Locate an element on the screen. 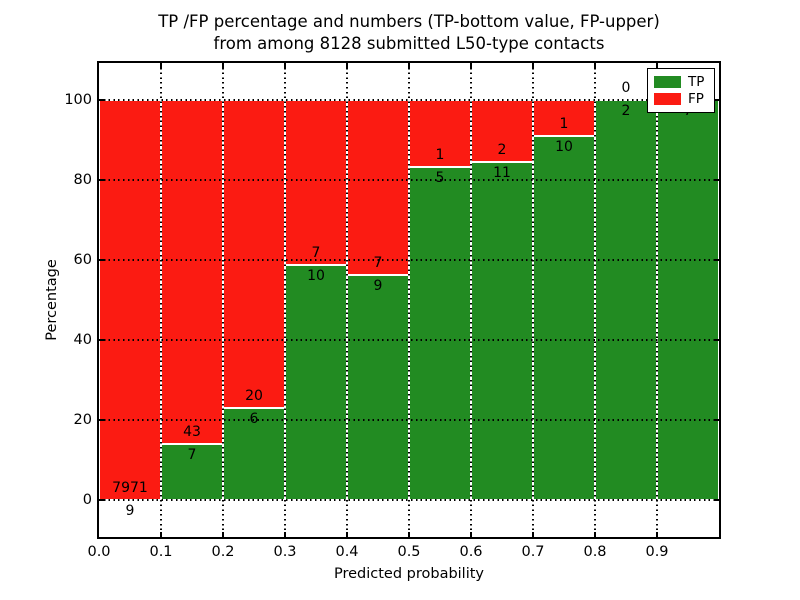 This screenshot has width=800, height=600. x-tick-label-0.4: 0.4 is located at coordinates (347, 552).